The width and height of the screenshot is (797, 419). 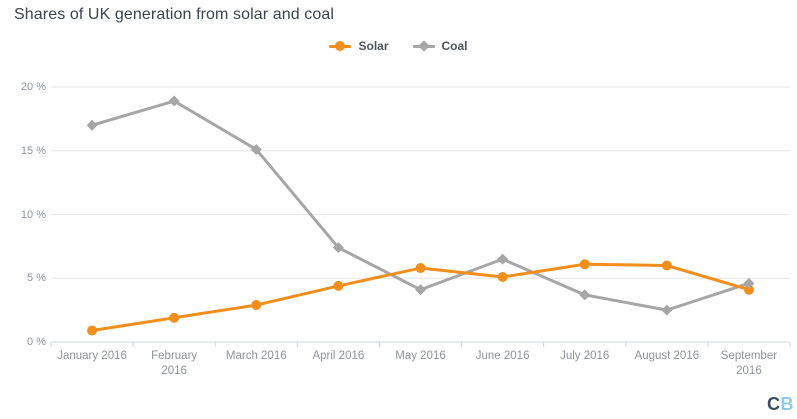 I want to click on legend-item-solar: Solar, so click(x=359, y=46).